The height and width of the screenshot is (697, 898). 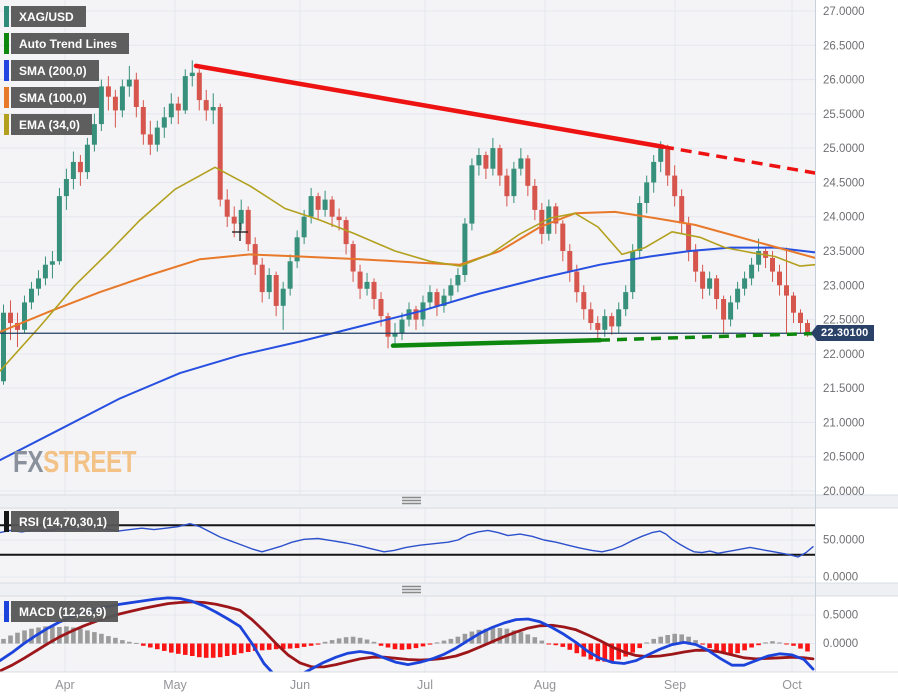 I want to click on price-tag-value: 22.30100, so click(x=846, y=333).